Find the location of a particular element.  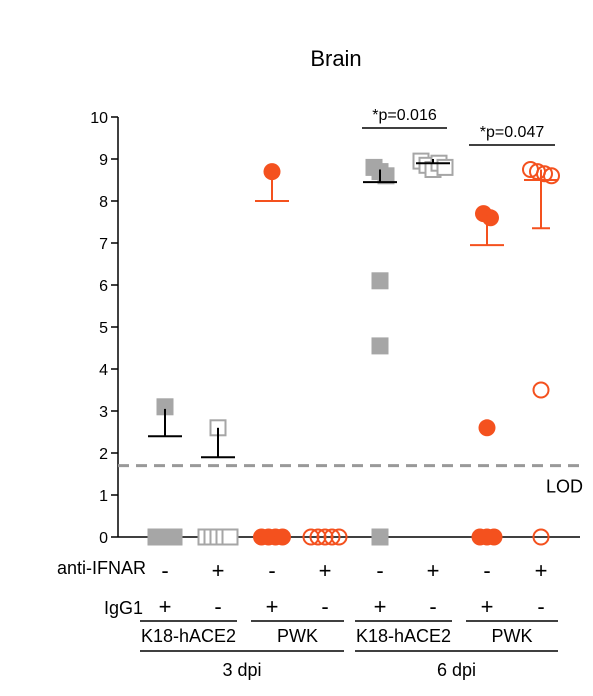

timepoint-label: 3 dpi is located at coordinates (241, 670).